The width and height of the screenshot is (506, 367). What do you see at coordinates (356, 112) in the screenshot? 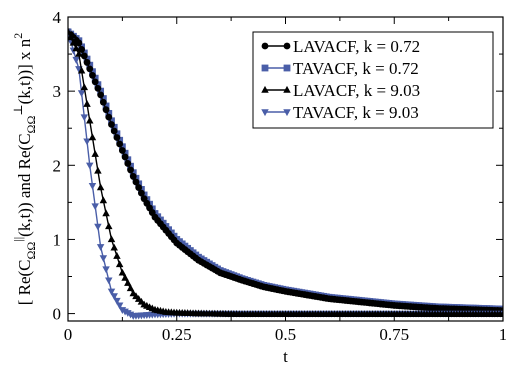
I see `legend-label: TAVACF, k = 9.03` at bounding box center [356, 112].